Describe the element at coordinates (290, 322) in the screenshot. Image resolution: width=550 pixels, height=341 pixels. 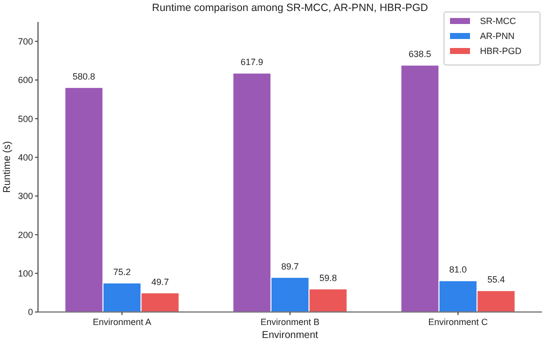
I see `x-tick-label: Environment B` at that location.